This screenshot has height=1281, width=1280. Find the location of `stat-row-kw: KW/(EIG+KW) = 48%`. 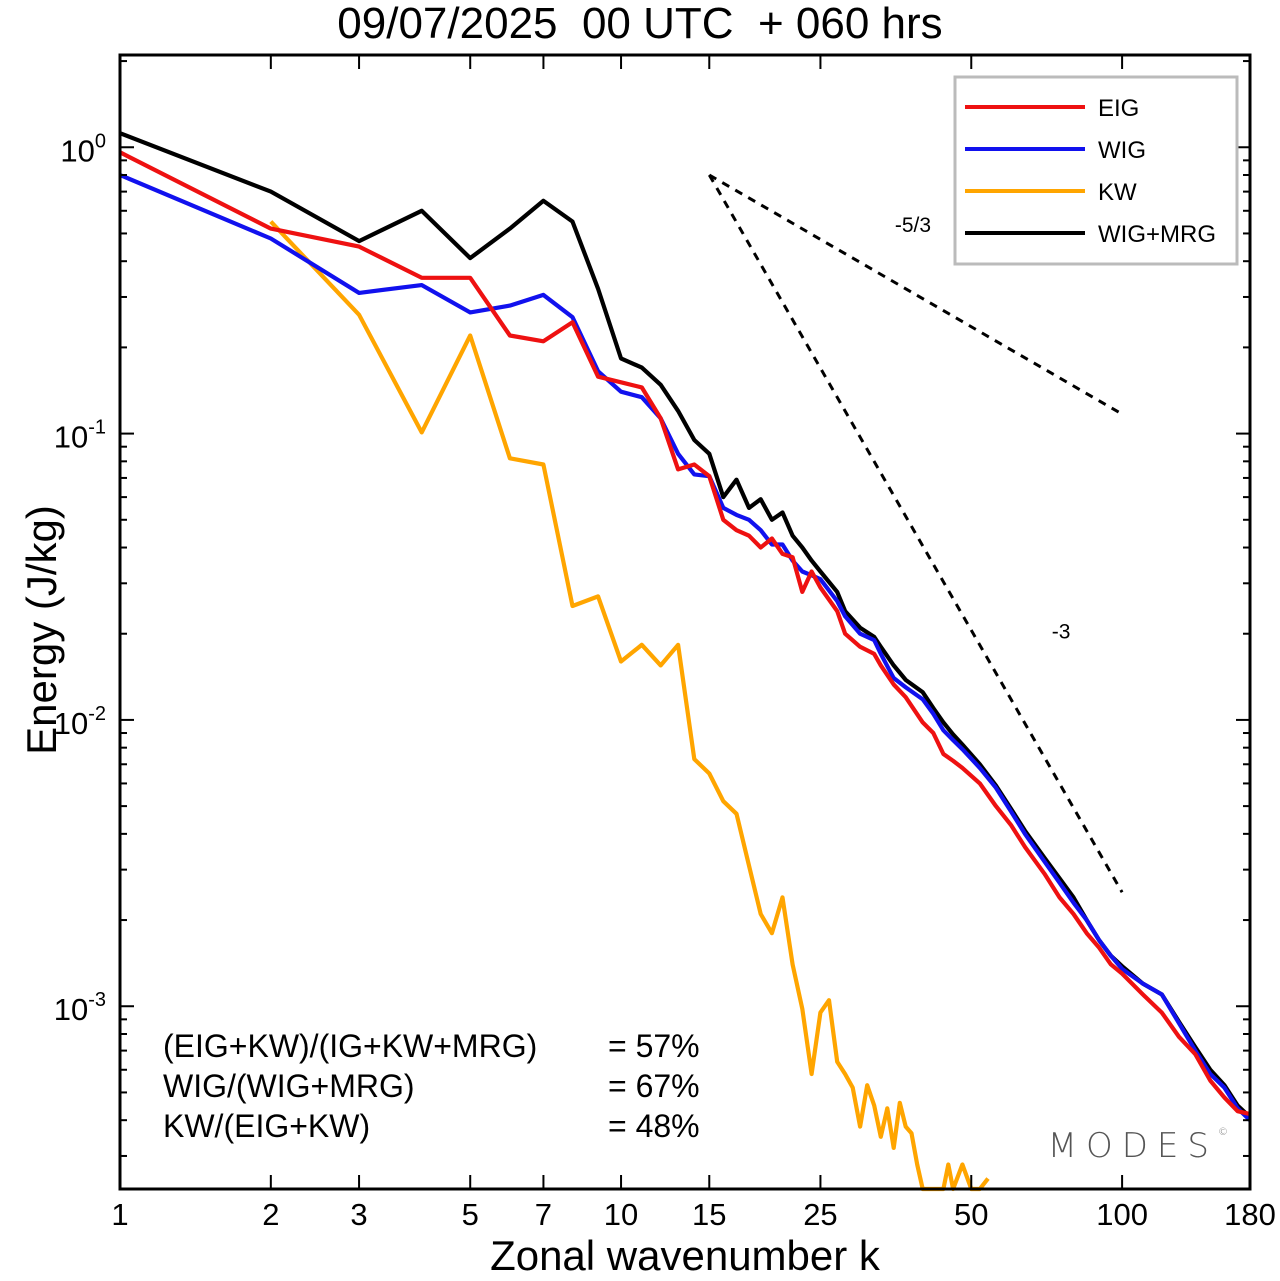

stat-row-kw: KW/(EIG+KW) = 48% is located at coordinates (431, 1126).